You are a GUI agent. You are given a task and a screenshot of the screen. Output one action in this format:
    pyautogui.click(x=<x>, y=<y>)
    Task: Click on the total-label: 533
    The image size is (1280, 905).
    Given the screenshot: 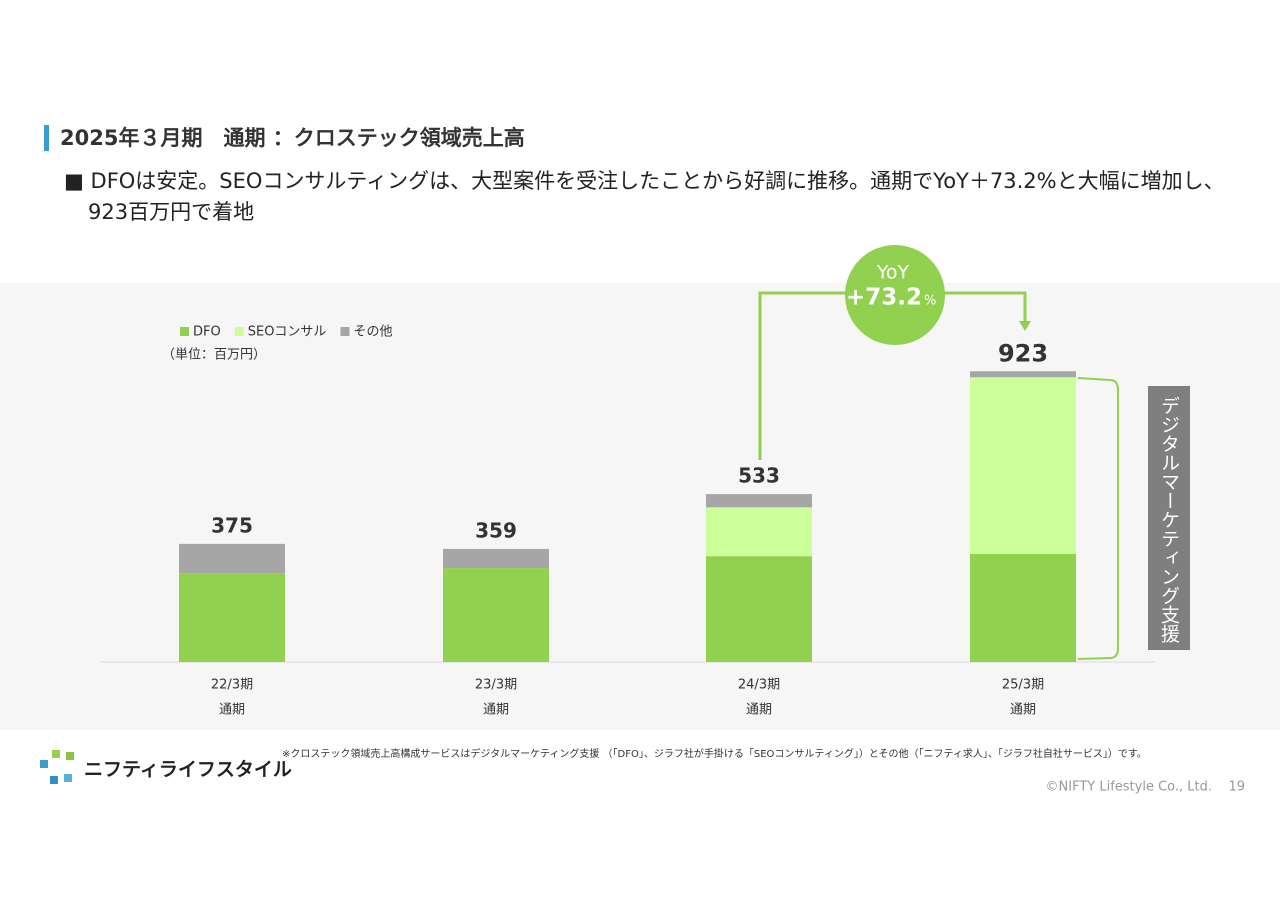 What is the action you would take?
    pyautogui.click(x=759, y=476)
    